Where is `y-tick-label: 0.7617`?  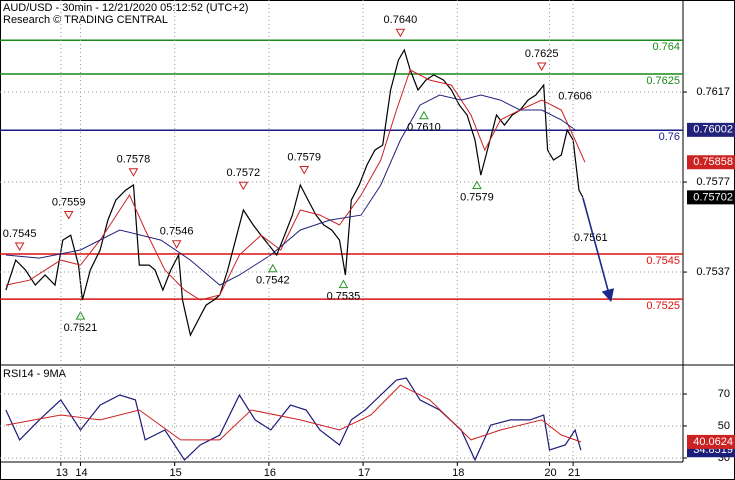
y-tick-label: 0.7617 is located at coordinates (713, 92).